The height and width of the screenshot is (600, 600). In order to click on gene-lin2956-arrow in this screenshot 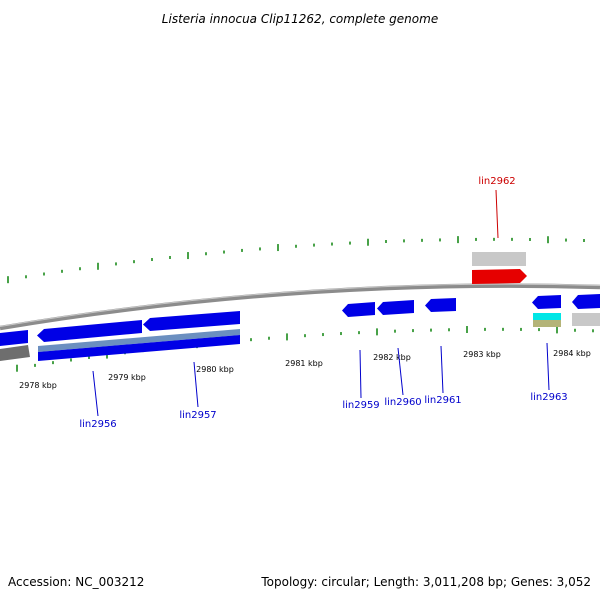, I will do `click(89, 331)`.